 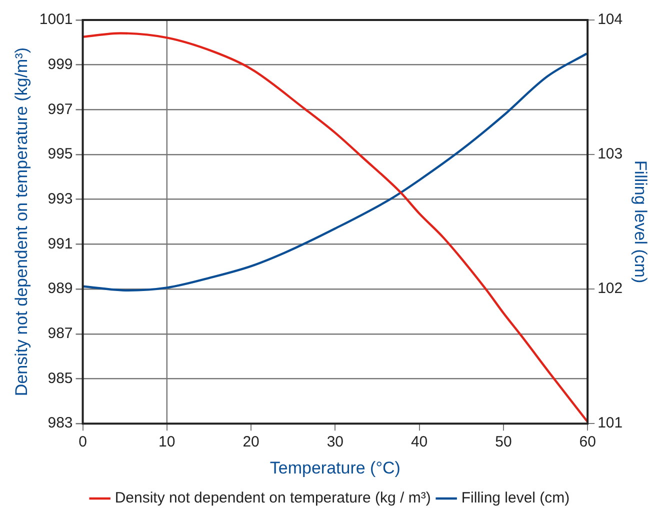 What do you see at coordinates (60, 243) in the screenshot?
I see `y-tick-label: 991` at bounding box center [60, 243].